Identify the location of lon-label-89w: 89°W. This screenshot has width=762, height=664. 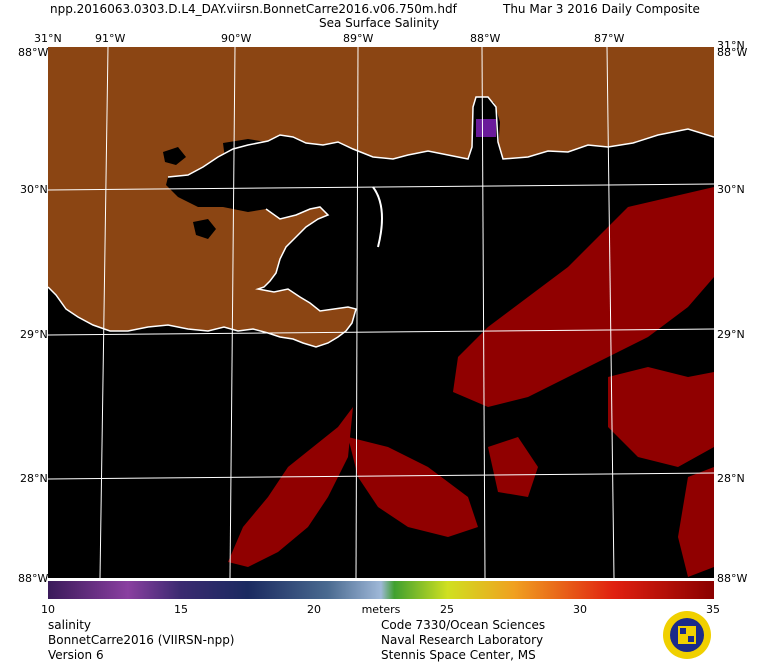
(358, 39).